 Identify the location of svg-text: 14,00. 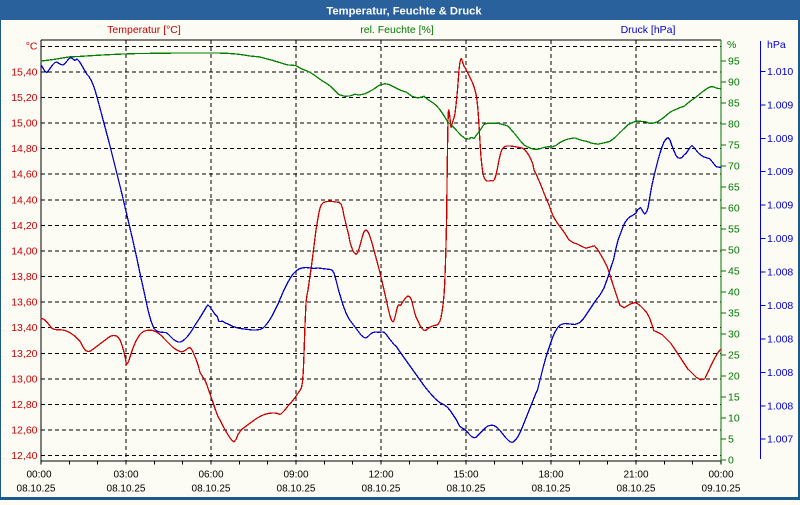
(24, 251).